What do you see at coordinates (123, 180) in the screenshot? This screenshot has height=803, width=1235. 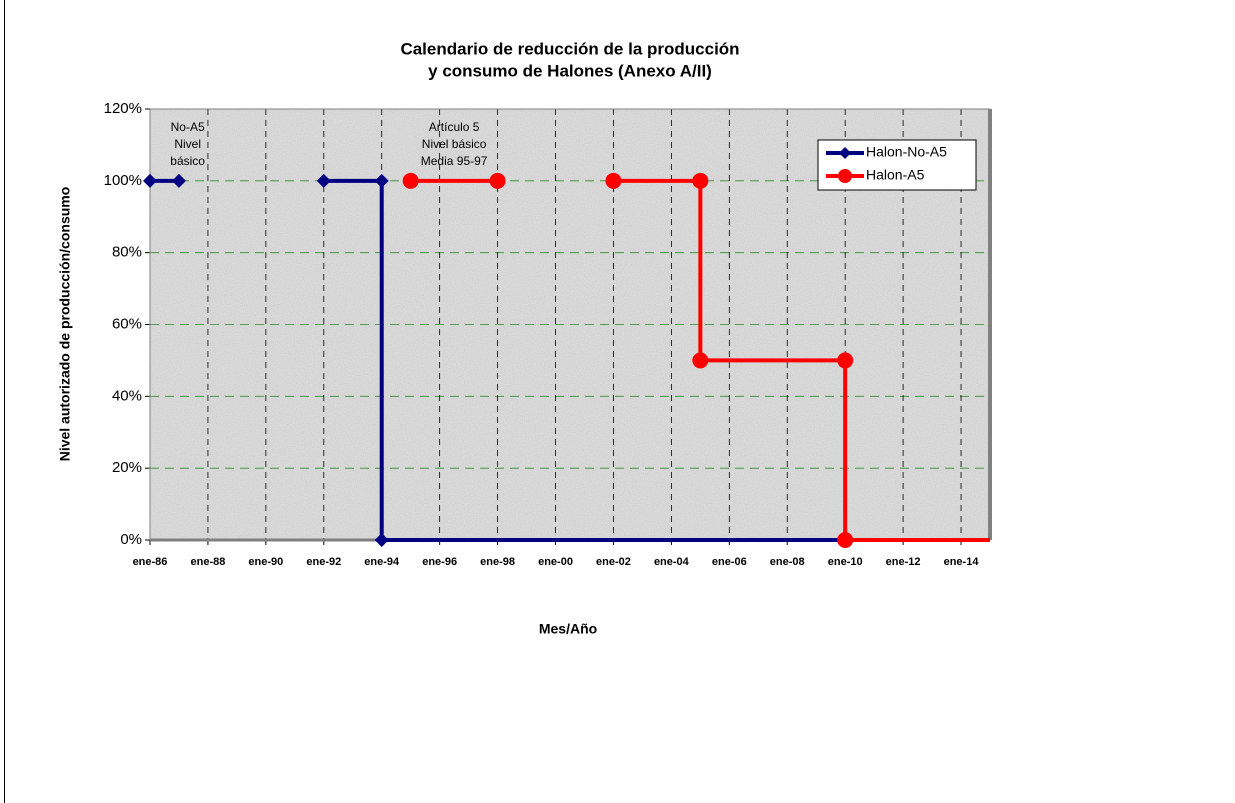 I see `y-tick-label: 100%` at bounding box center [123, 180].